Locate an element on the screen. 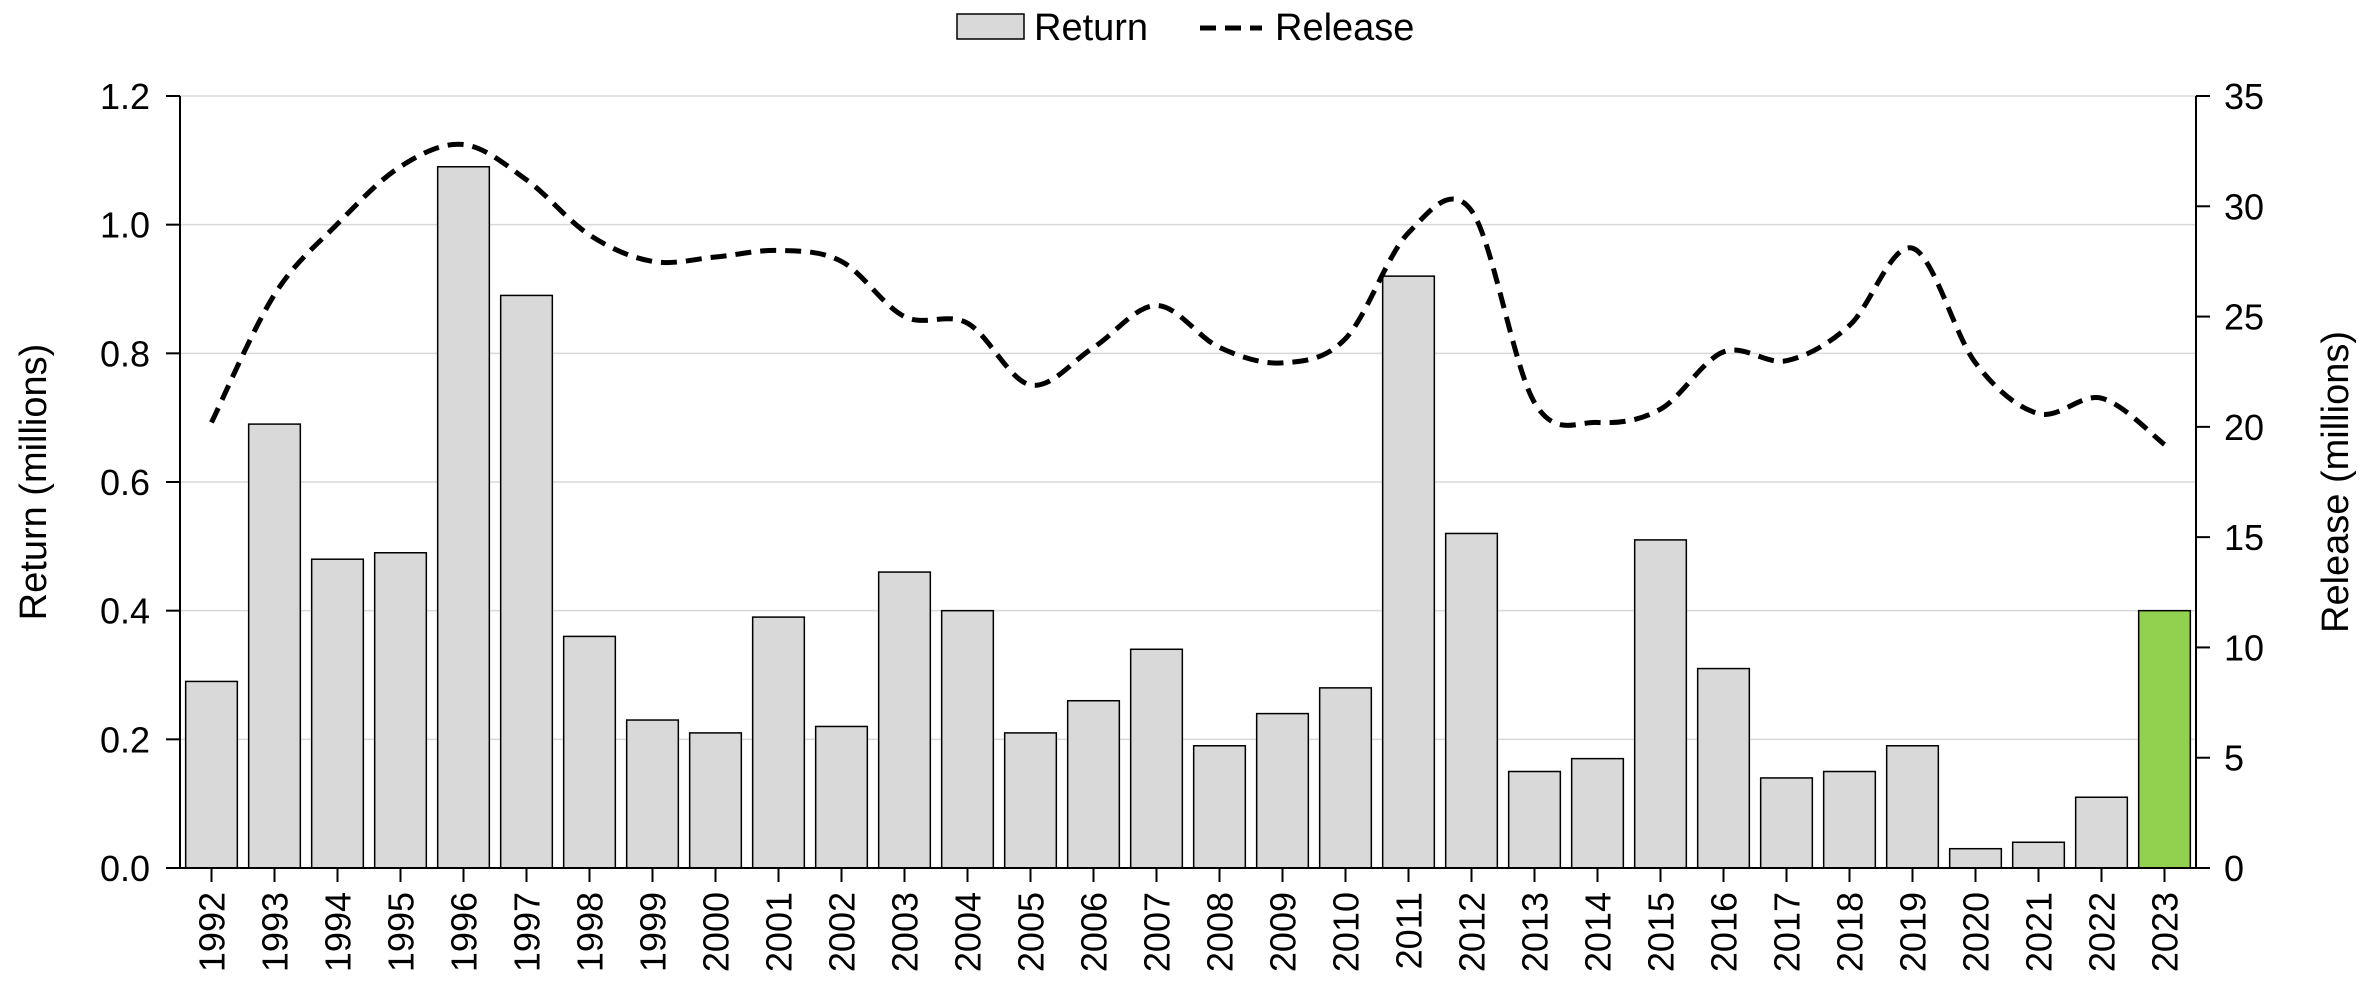 The width and height of the screenshot is (2371, 989). y2-tick-label: 0 is located at coordinates (2234, 868).